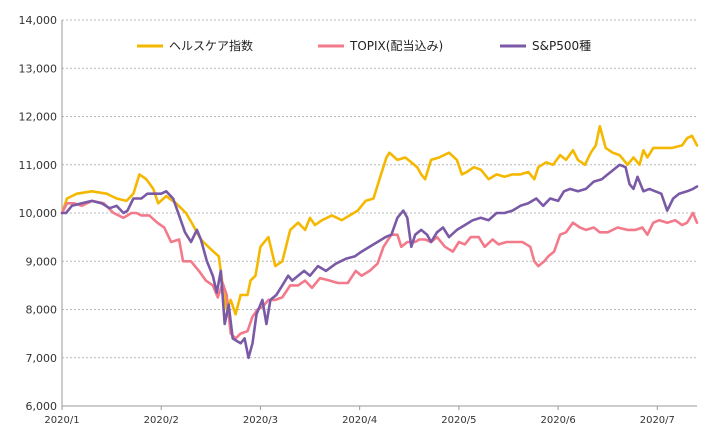 This screenshot has height=442, width=718. What do you see at coordinates (657, 420) in the screenshot?
I see `x-tick-label: 2020/7` at bounding box center [657, 420].